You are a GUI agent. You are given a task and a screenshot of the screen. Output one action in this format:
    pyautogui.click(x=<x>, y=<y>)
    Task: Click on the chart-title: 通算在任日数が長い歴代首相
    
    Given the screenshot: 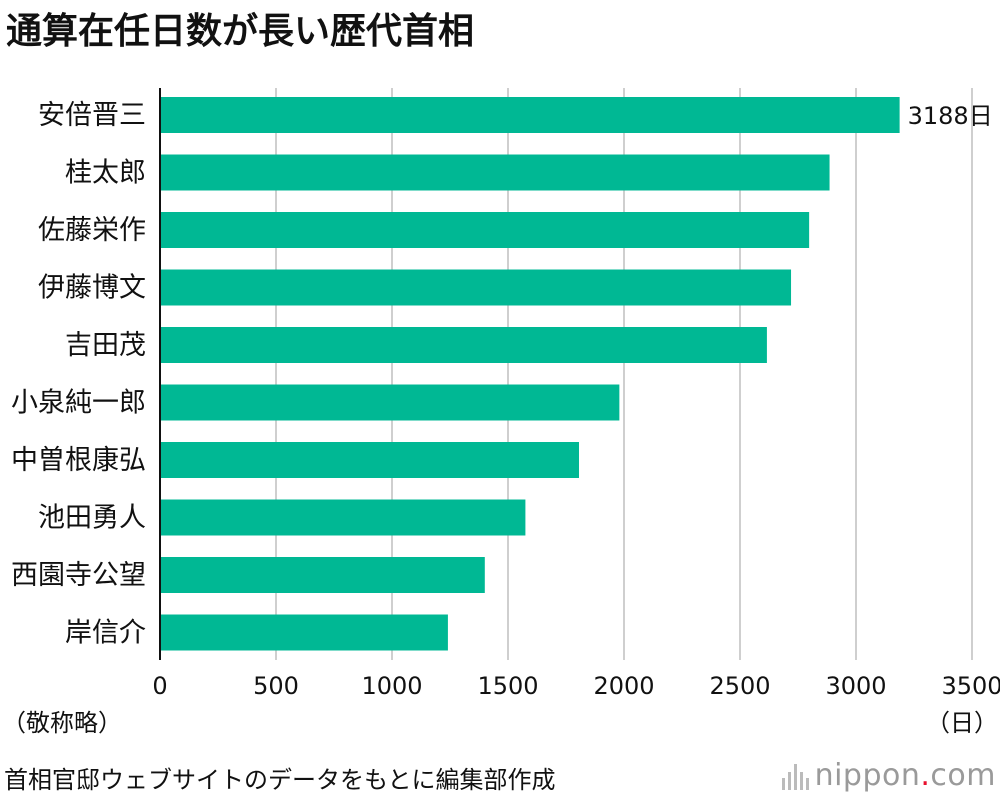 What is the action you would take?
    pyautogui.click(x=240, y=31)
    